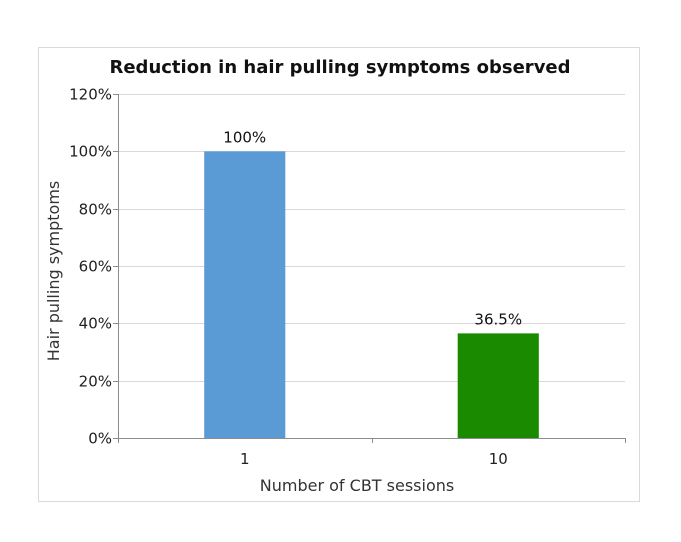  What do you see at coordinates (244, 137) in the screenshot?
I see `data-label: 100%` at bounding box center [244, 137].